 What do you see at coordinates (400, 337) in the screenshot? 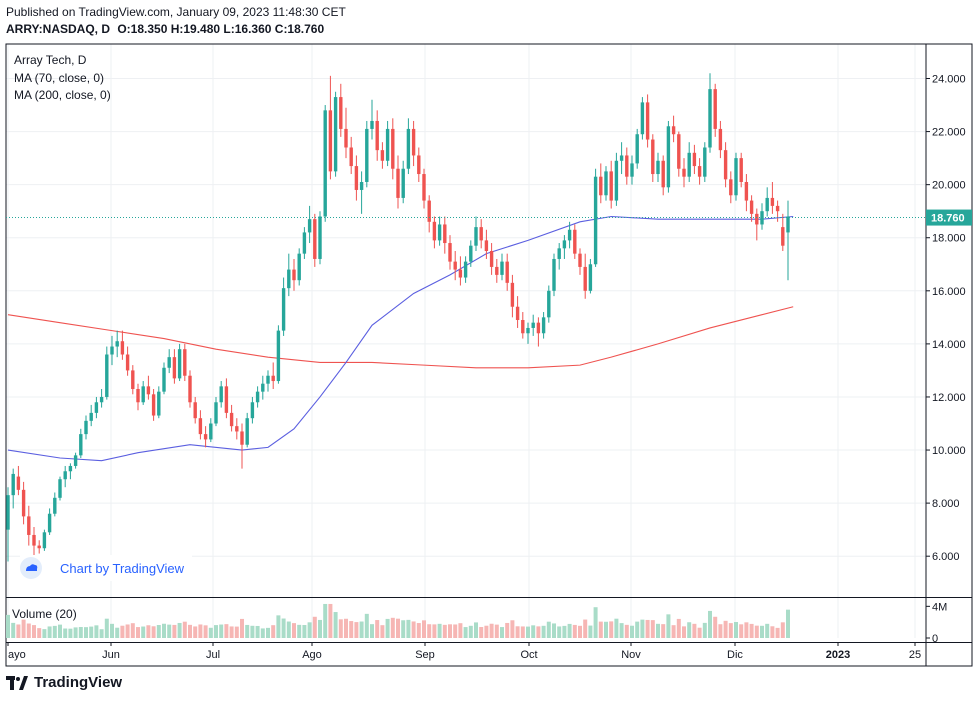
I see `ma200-line` at bounding box center [400, 337].